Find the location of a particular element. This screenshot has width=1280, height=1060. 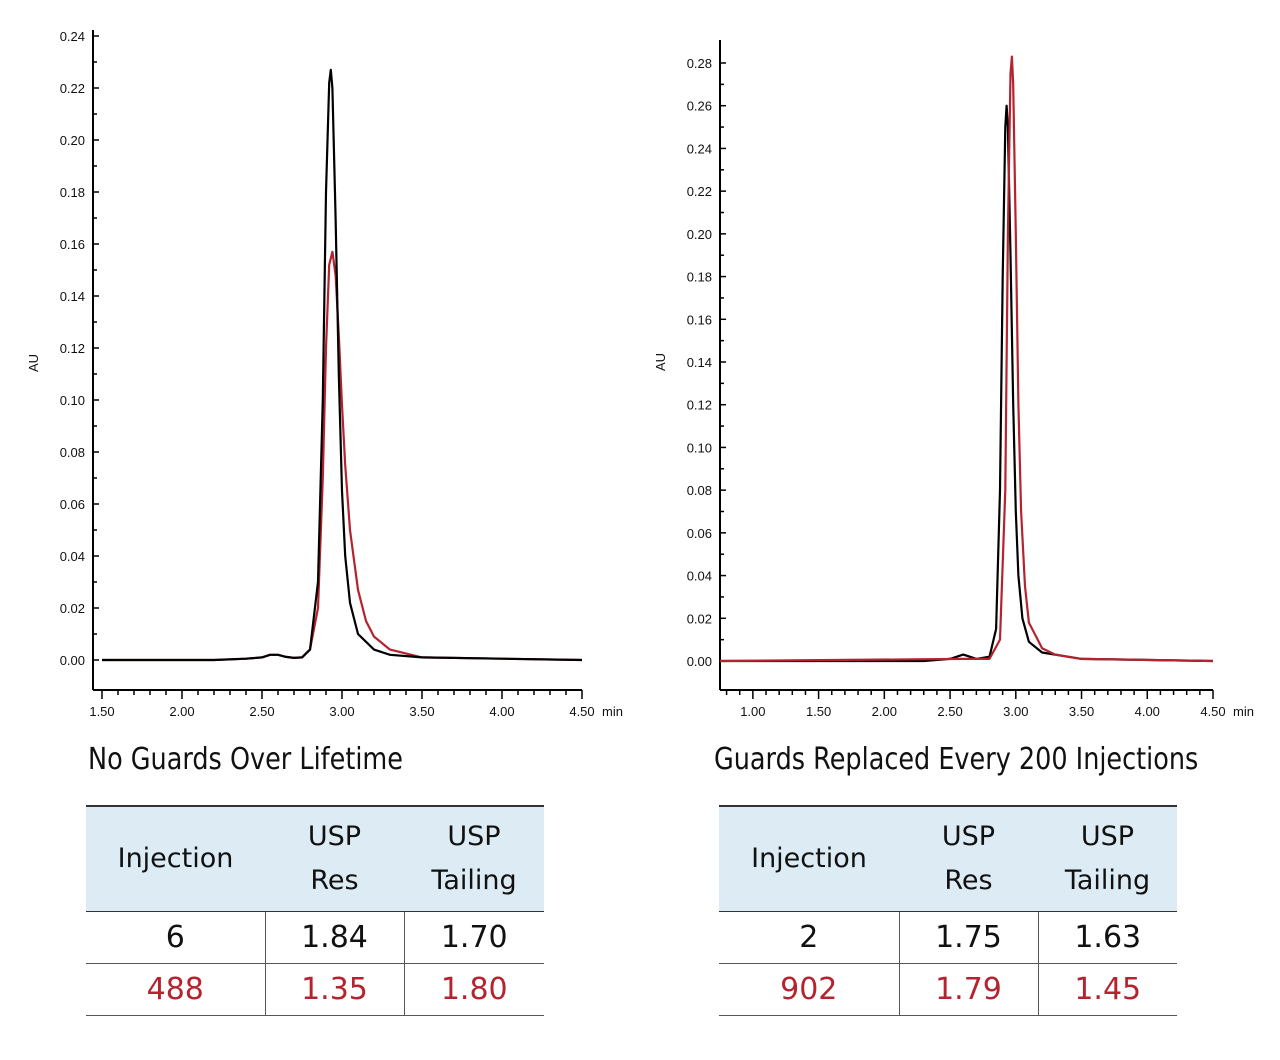

cell: 902 is located at coordinates (809, 989).